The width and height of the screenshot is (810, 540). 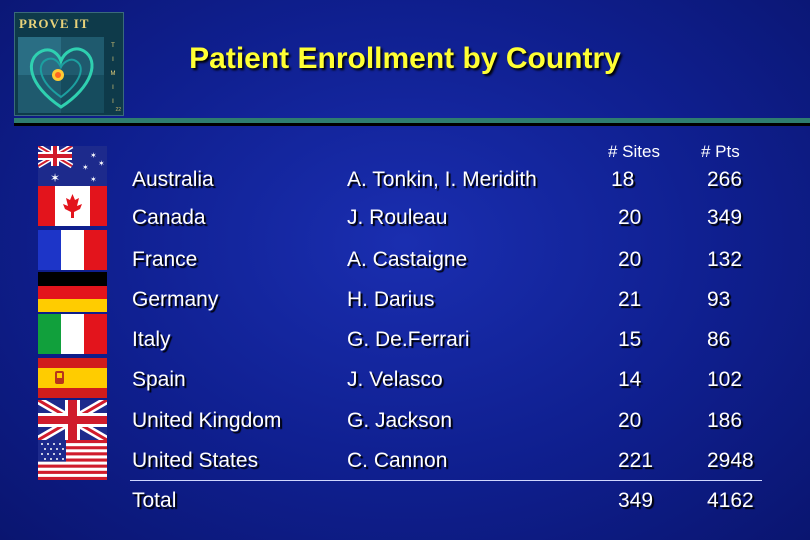 I want to click on pts-france: 132, so click(x=725, y=259).